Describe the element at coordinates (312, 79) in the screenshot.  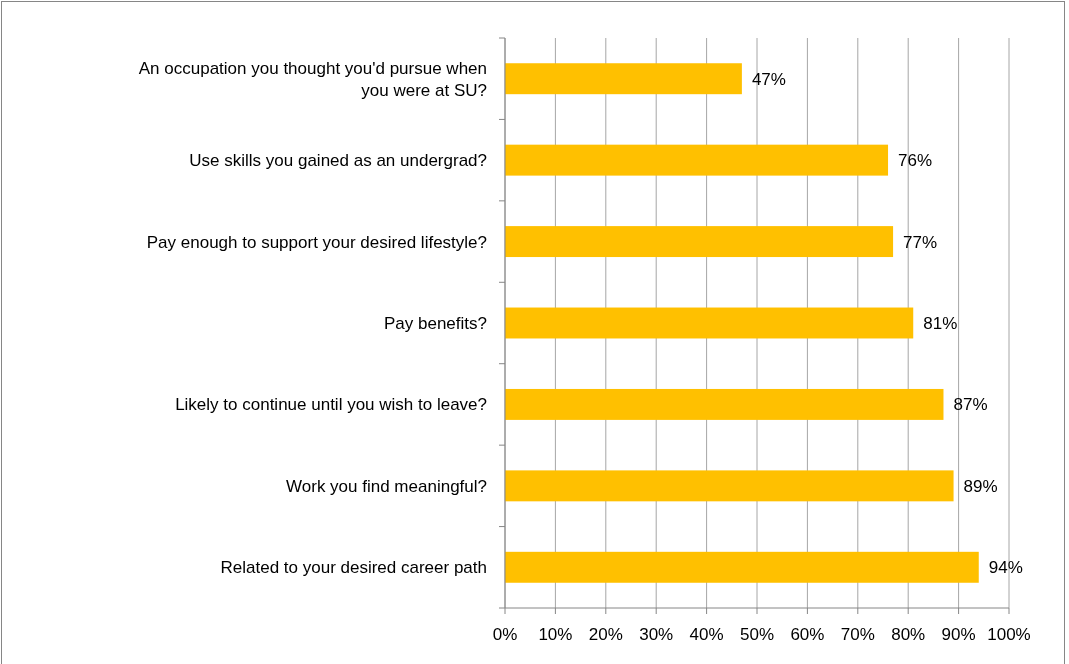
I see `y-tick-label: An occupation you thought you'd pursue when you were at SU?` at that location.